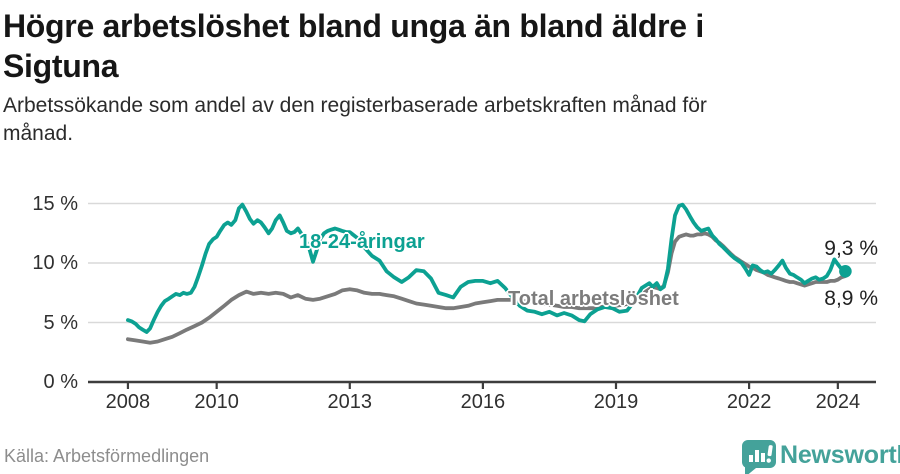  I want to click on series-label-youth: 18-24-åringar, so click(362, 242).